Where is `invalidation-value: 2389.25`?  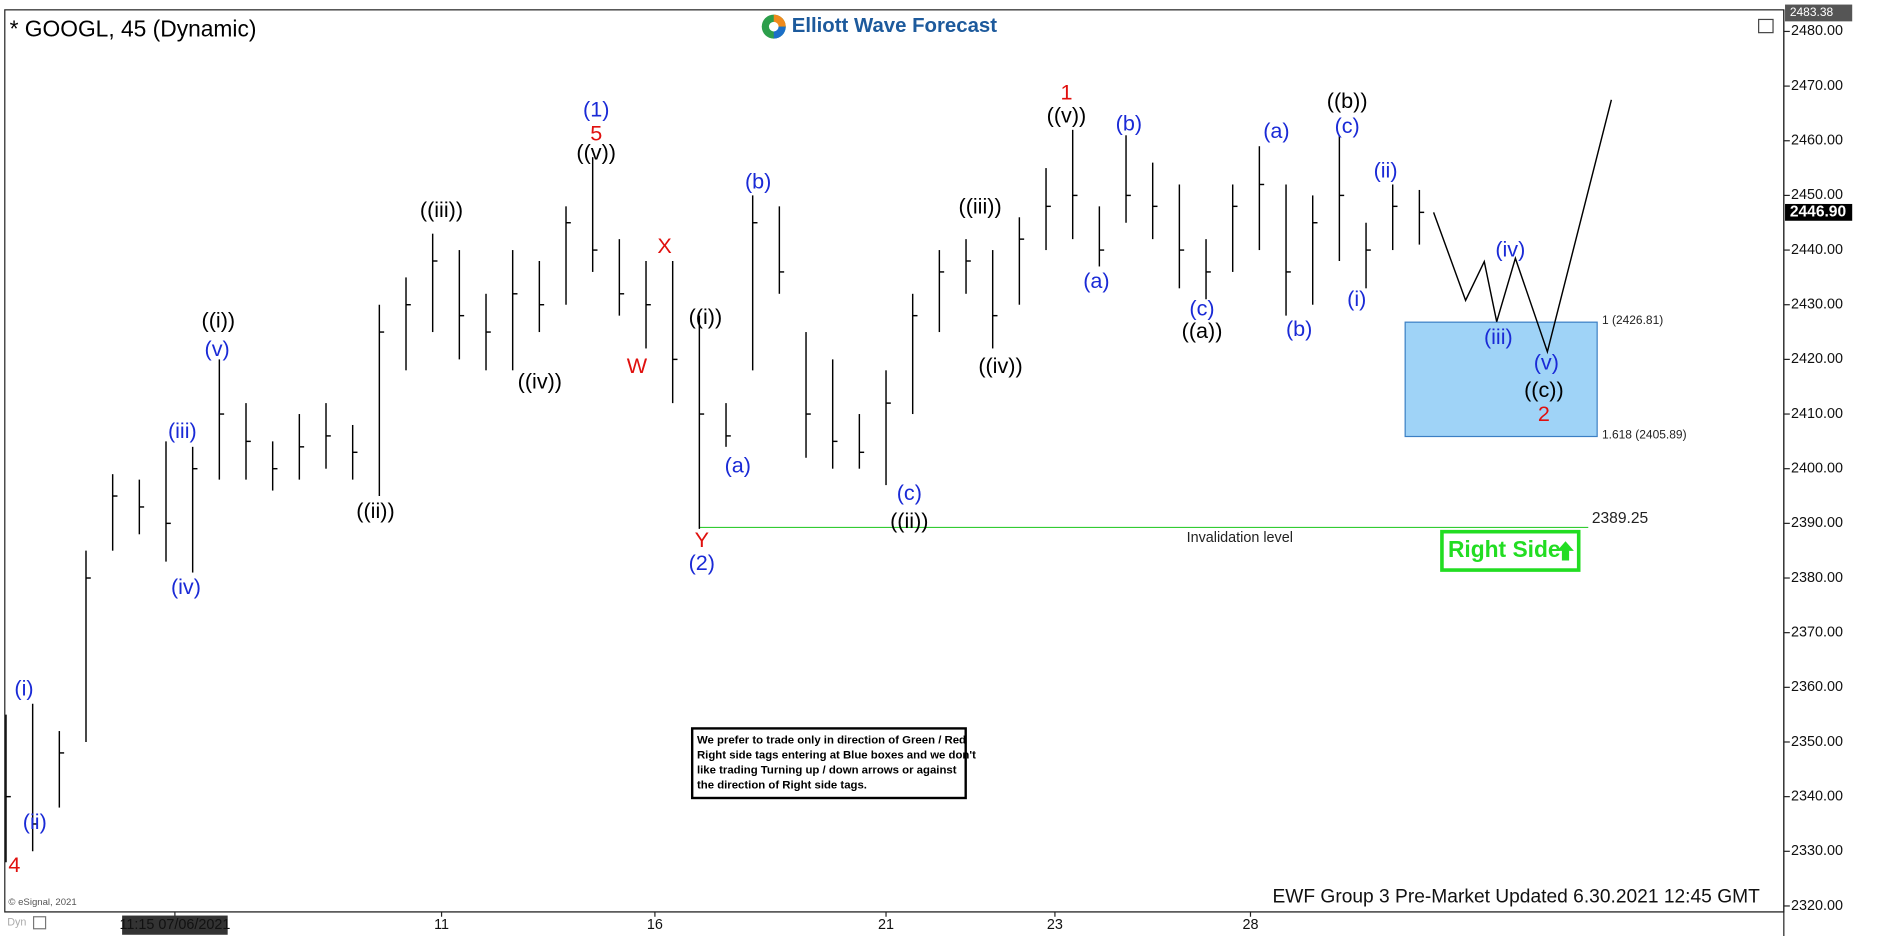
invalidation-value: 2389.25 is located at coordinates (1620, 518).